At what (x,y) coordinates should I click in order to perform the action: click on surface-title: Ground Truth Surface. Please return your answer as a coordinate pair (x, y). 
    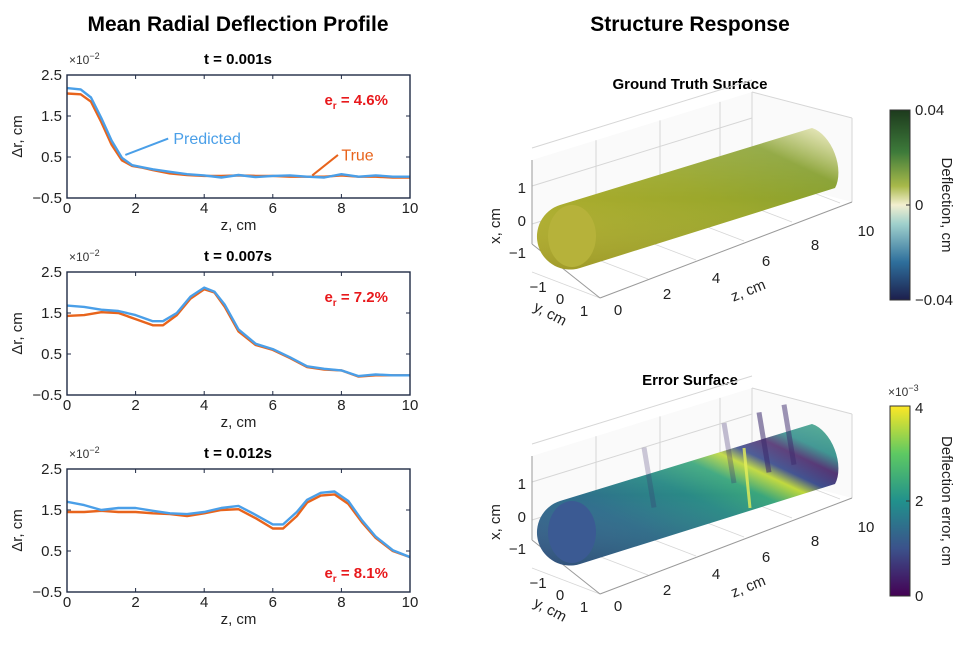
    Looking at the image, I should click on (689, 84).